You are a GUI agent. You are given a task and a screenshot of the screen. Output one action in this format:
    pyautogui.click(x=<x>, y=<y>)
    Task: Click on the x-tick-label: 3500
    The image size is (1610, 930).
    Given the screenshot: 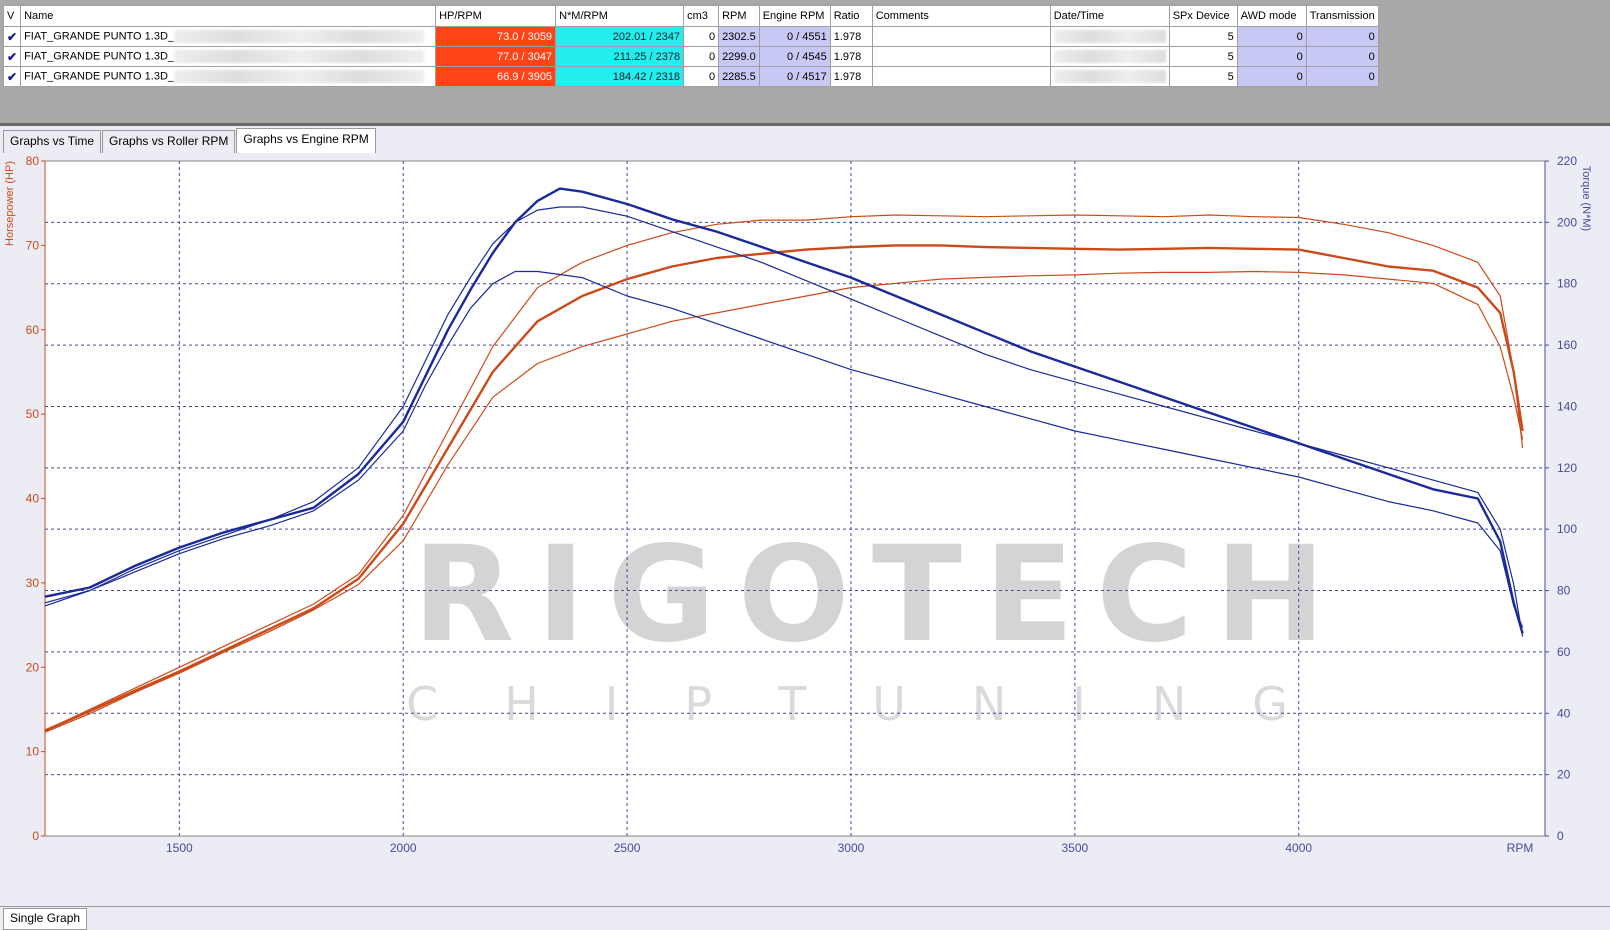 What is the action you would take?
    pyautogui.click(x=1074, y=848)
    